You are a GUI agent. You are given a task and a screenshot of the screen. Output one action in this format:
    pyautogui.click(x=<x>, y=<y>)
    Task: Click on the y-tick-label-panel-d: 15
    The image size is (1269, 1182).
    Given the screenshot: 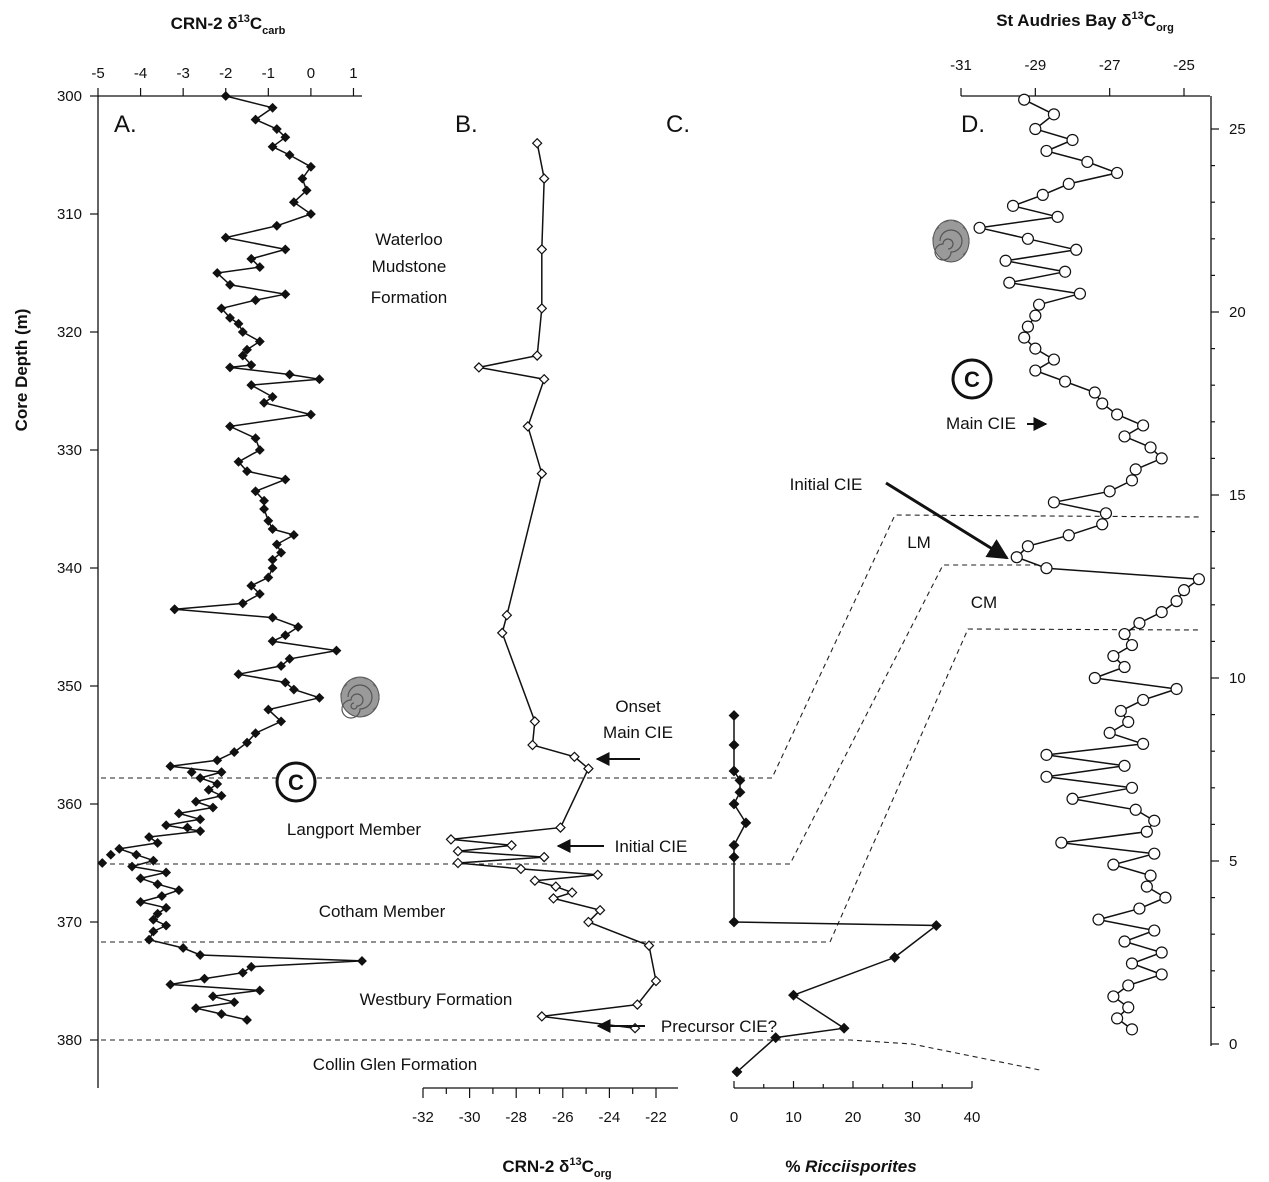 What is the action you would take?
    pyautogui.click(x=1237, y=495)
    